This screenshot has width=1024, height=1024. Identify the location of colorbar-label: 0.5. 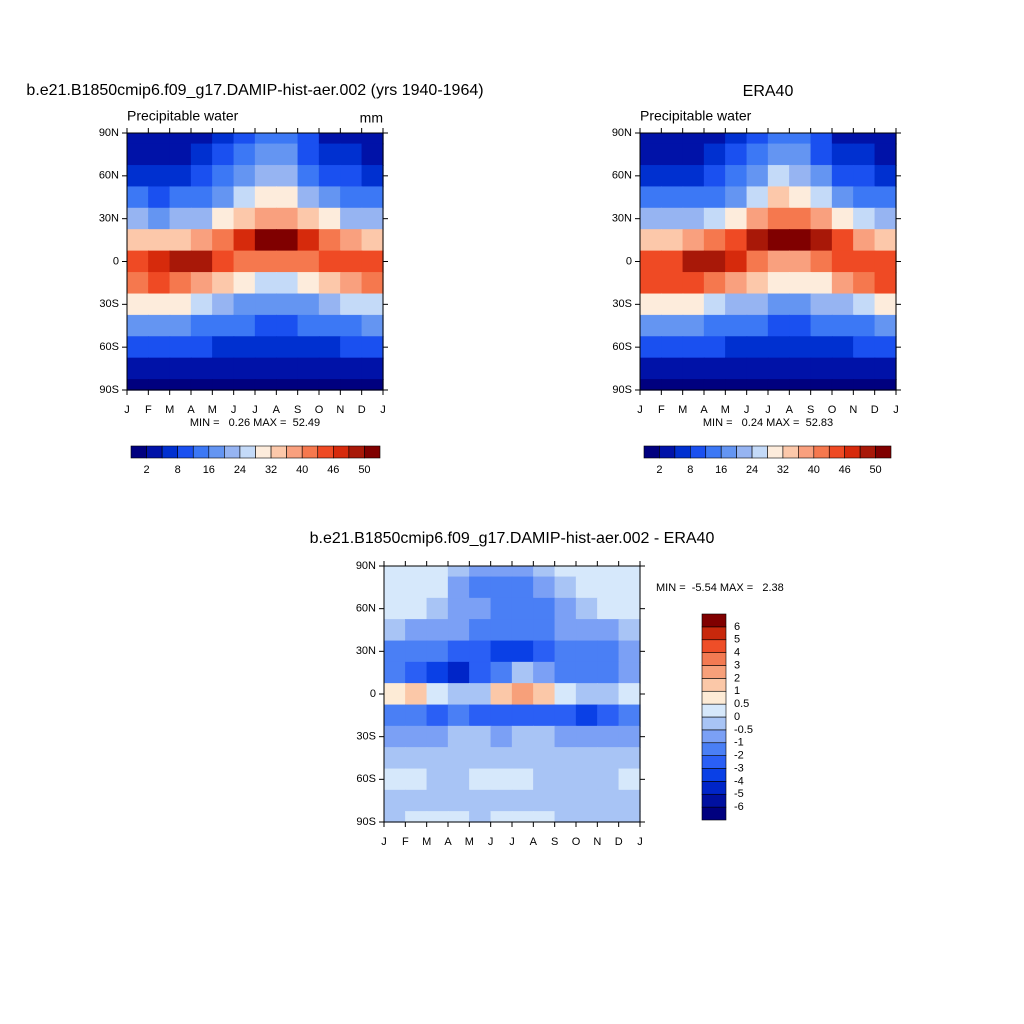
(741, 704).